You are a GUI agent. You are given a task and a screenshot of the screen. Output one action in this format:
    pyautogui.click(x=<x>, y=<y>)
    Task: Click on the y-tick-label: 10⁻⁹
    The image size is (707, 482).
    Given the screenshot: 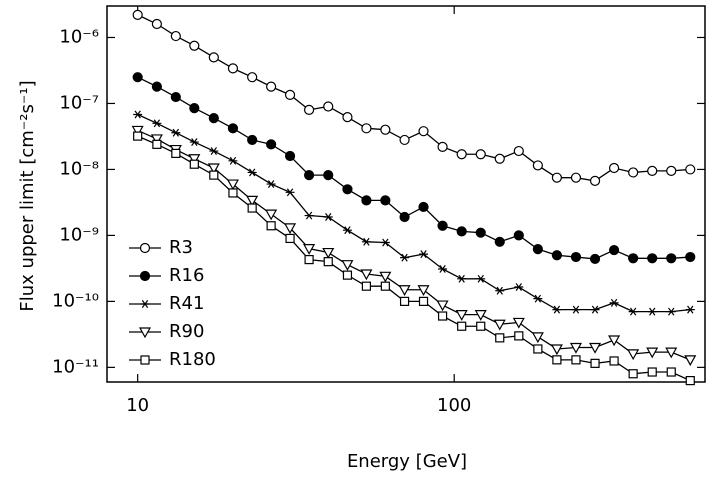 What is the action you would take?
    pyautogui.click(x=79, y=234)
    